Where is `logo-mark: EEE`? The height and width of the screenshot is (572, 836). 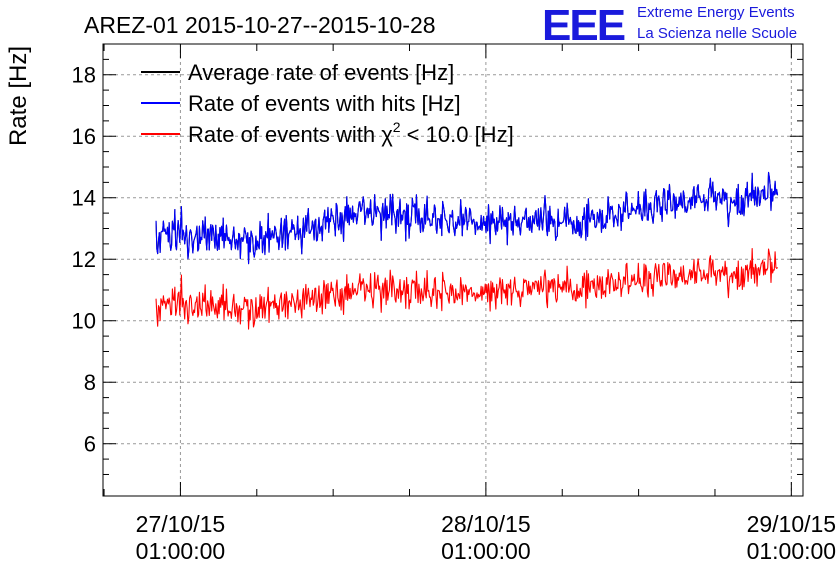
logo-mark: EEE is located at coordinates (583, 25).